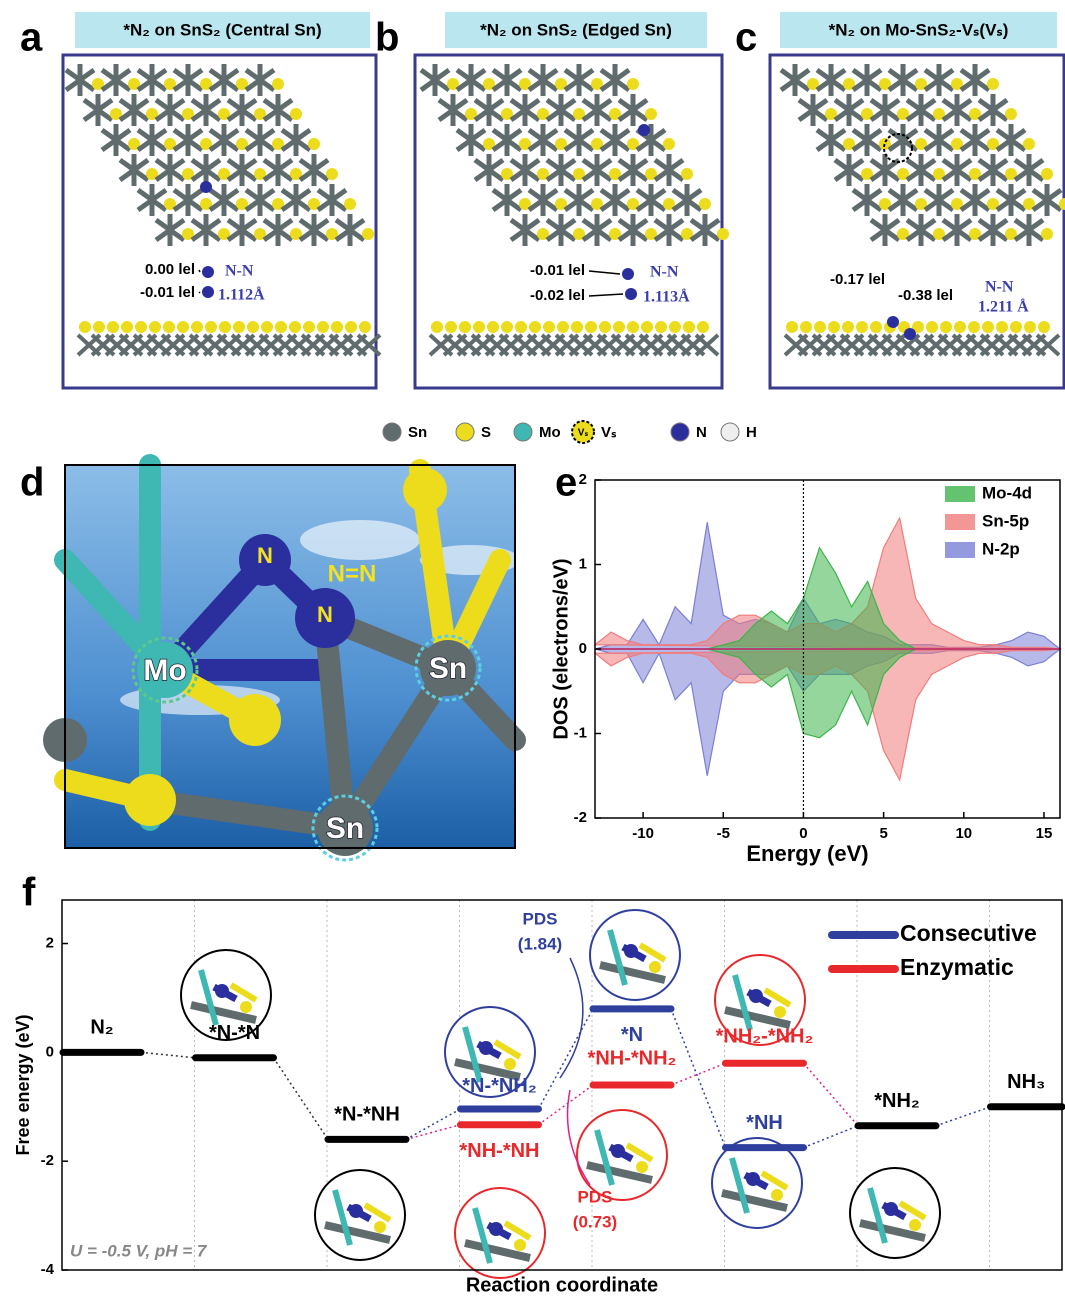 This screenshot has height=1298, width=1065. Describe the element at coordinates (540, 918) in the screenshot. I see `annotation: PDS` at that location.